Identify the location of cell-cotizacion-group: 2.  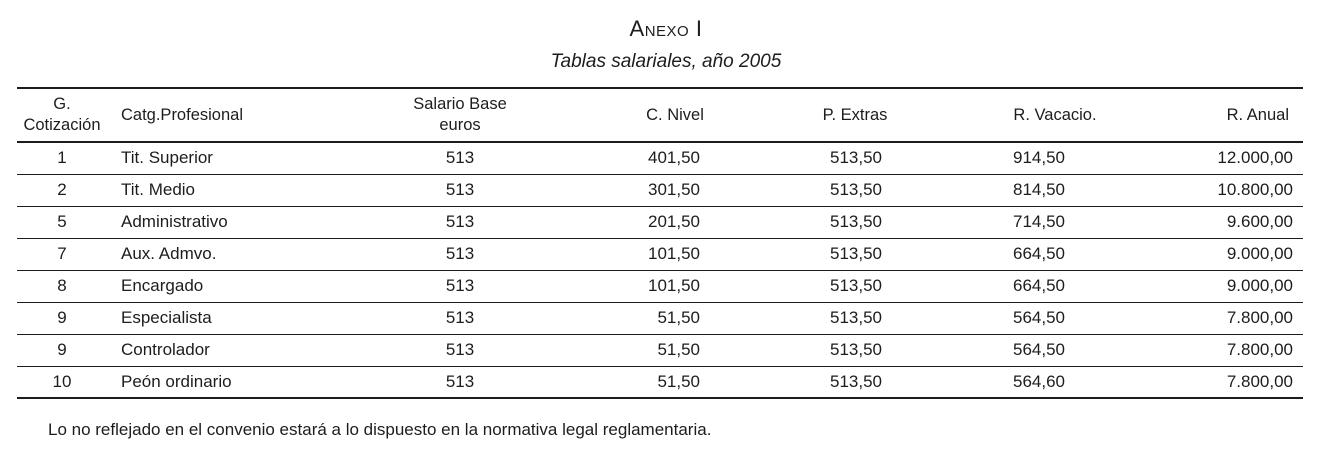
(62, 190).